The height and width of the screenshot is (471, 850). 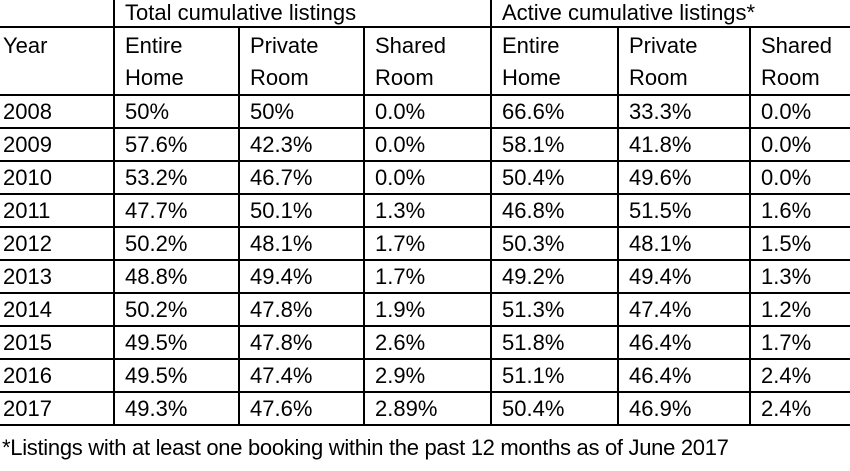 What do you see at coordinates (301, 177) in the screenshot?
I see `value-cell: 46.7%` at bounding box center [301, 177].